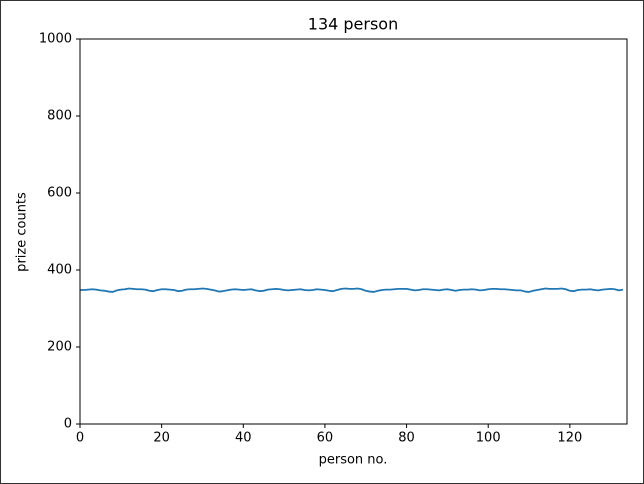  Describe the element at coordinates (325, 438) in the screenshot. I see `x-tick-label: 60` at that location.